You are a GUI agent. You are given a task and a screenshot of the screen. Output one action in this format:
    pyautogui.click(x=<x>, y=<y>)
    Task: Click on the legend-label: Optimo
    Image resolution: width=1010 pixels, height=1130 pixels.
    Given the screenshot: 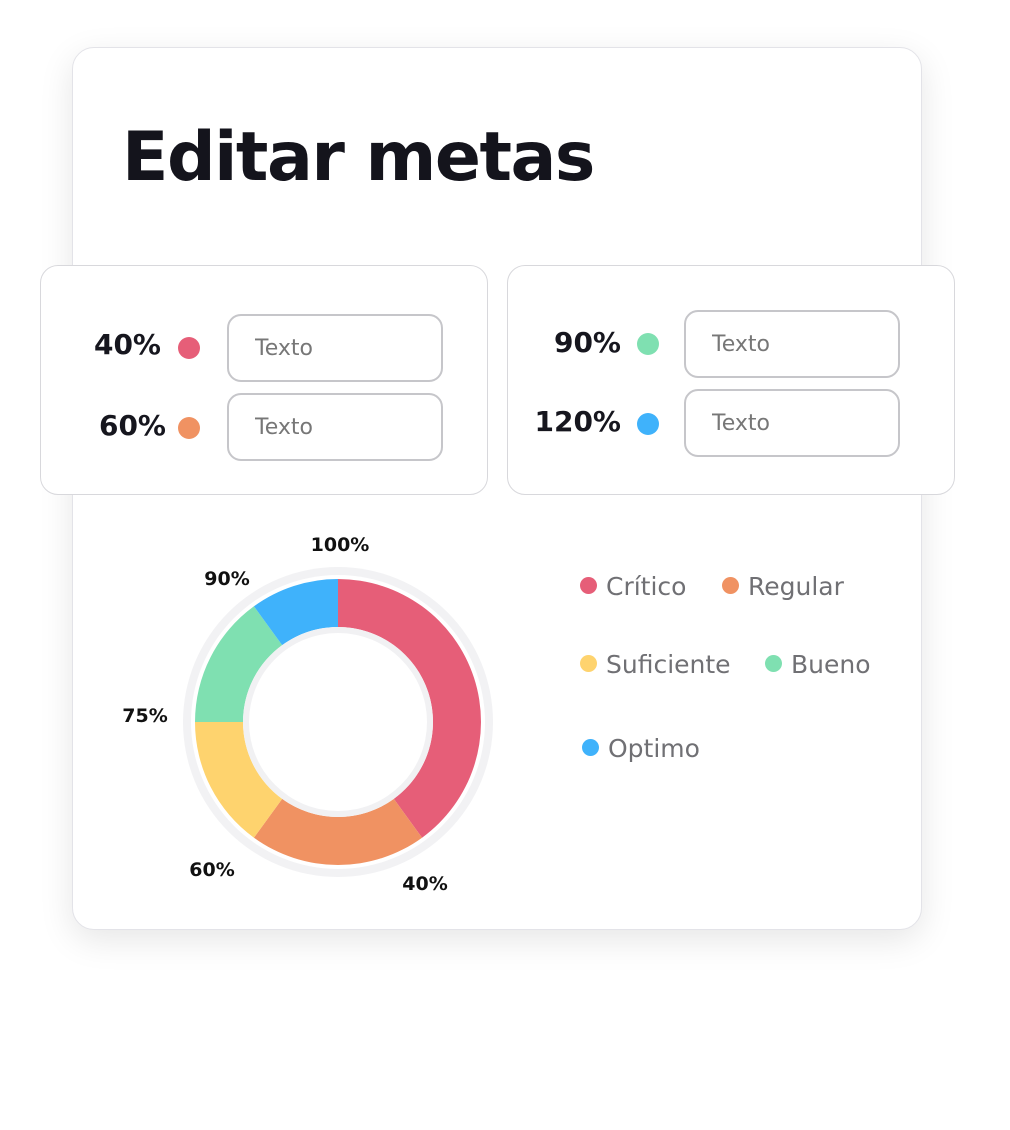 What is the action you would take?
    pyautogui.click(x=654, y=748)
    